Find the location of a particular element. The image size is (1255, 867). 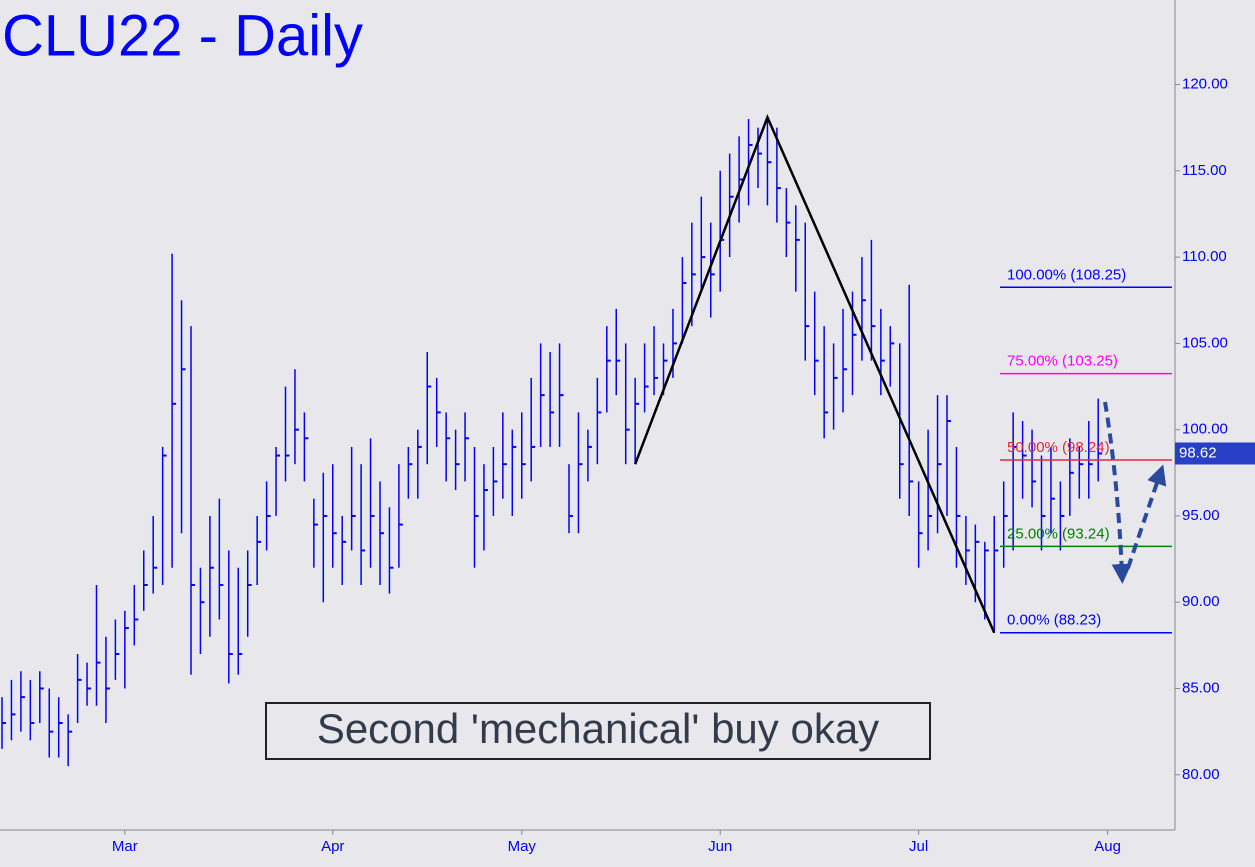

y-tick-label: 85.00 is located at coordinates (1201, 687).